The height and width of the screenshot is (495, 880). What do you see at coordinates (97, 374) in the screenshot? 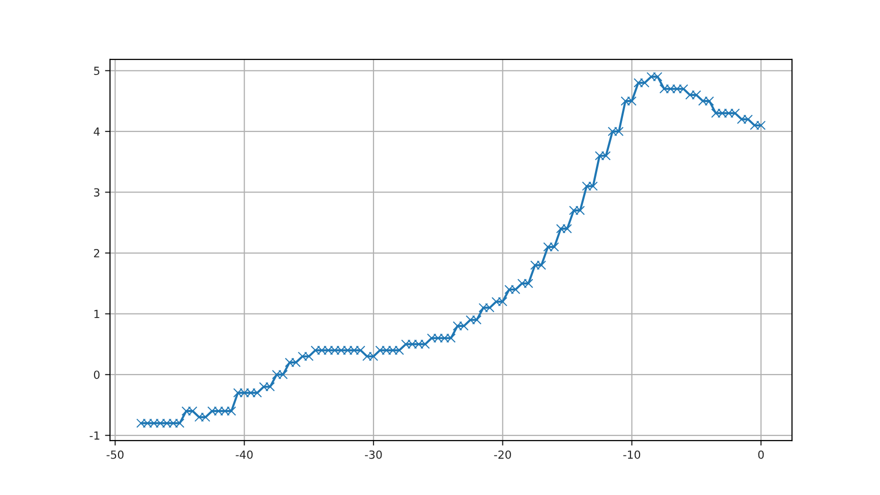
I see `y-tick-label: 0` at bounding box center [97, 374].